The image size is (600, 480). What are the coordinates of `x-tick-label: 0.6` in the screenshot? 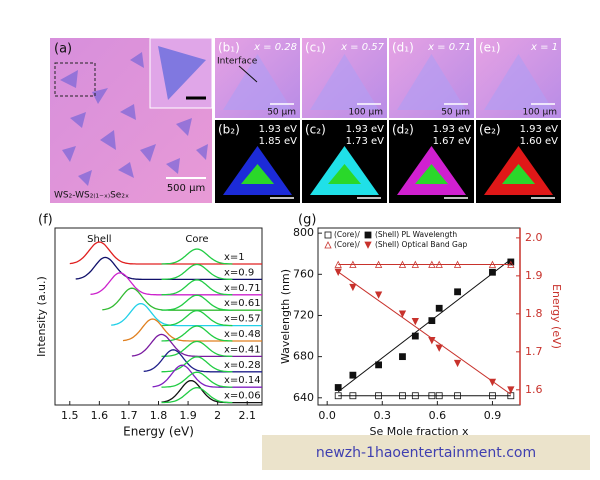 It's located at (438, 415).